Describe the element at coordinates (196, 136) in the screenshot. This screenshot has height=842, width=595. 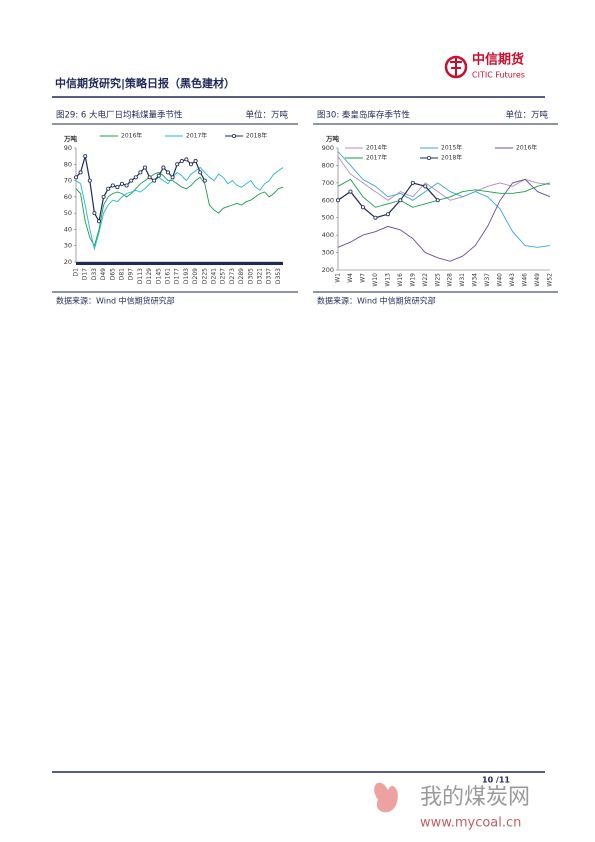
I see `legend-label: 2017年` at that location.